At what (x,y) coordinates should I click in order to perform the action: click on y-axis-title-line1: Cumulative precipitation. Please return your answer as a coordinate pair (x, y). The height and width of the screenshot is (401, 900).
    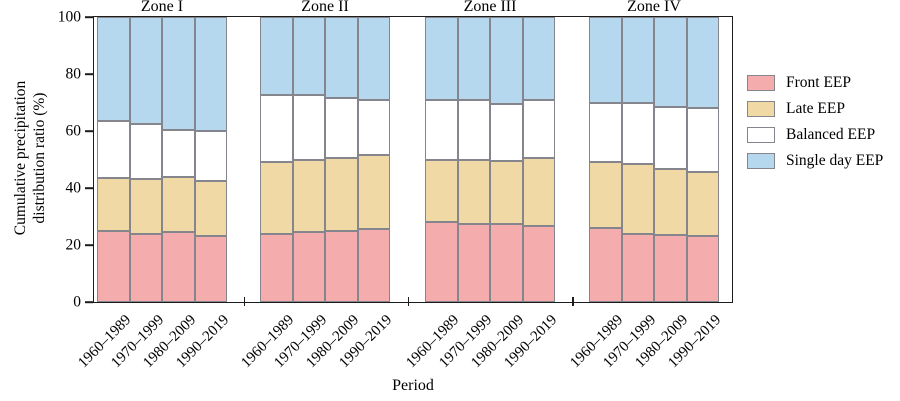
    Looking at the image, I should click on (20, 158).